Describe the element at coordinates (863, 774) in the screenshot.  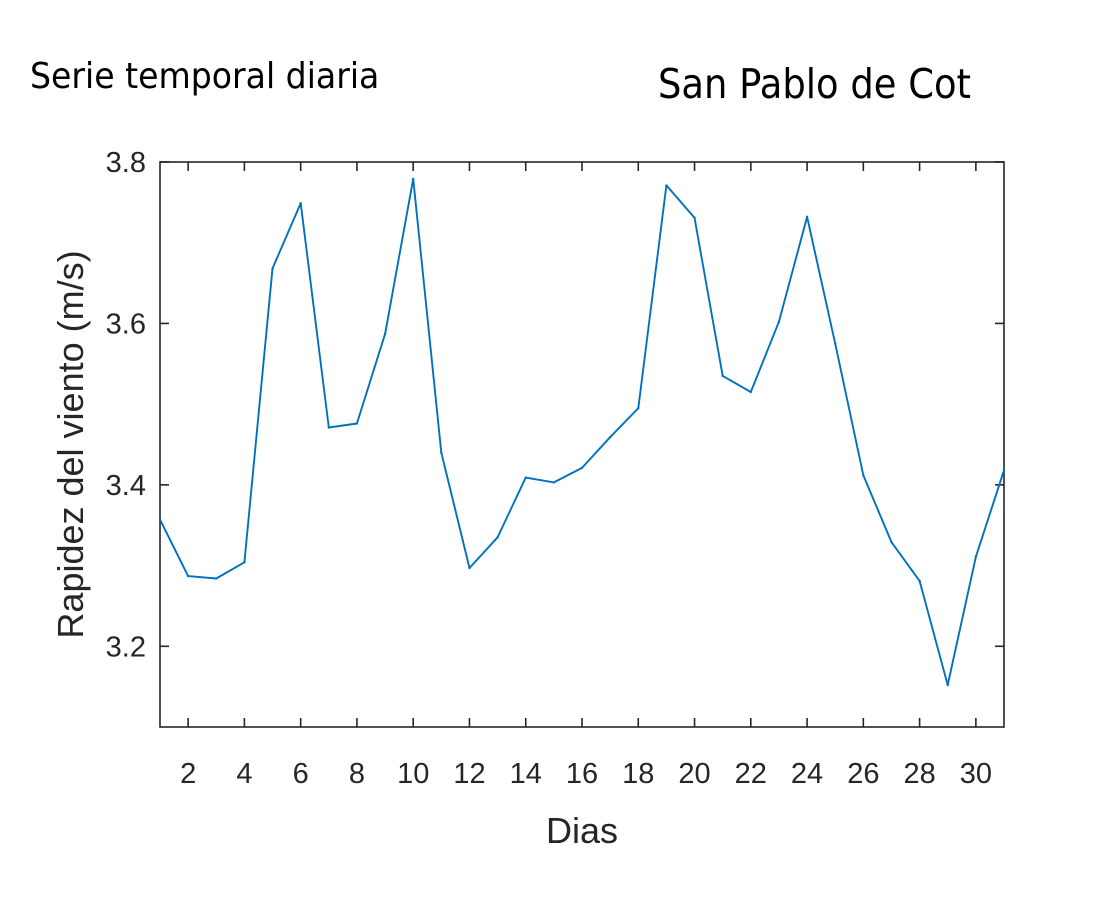
I see `x-tick-label: 26` at that location.